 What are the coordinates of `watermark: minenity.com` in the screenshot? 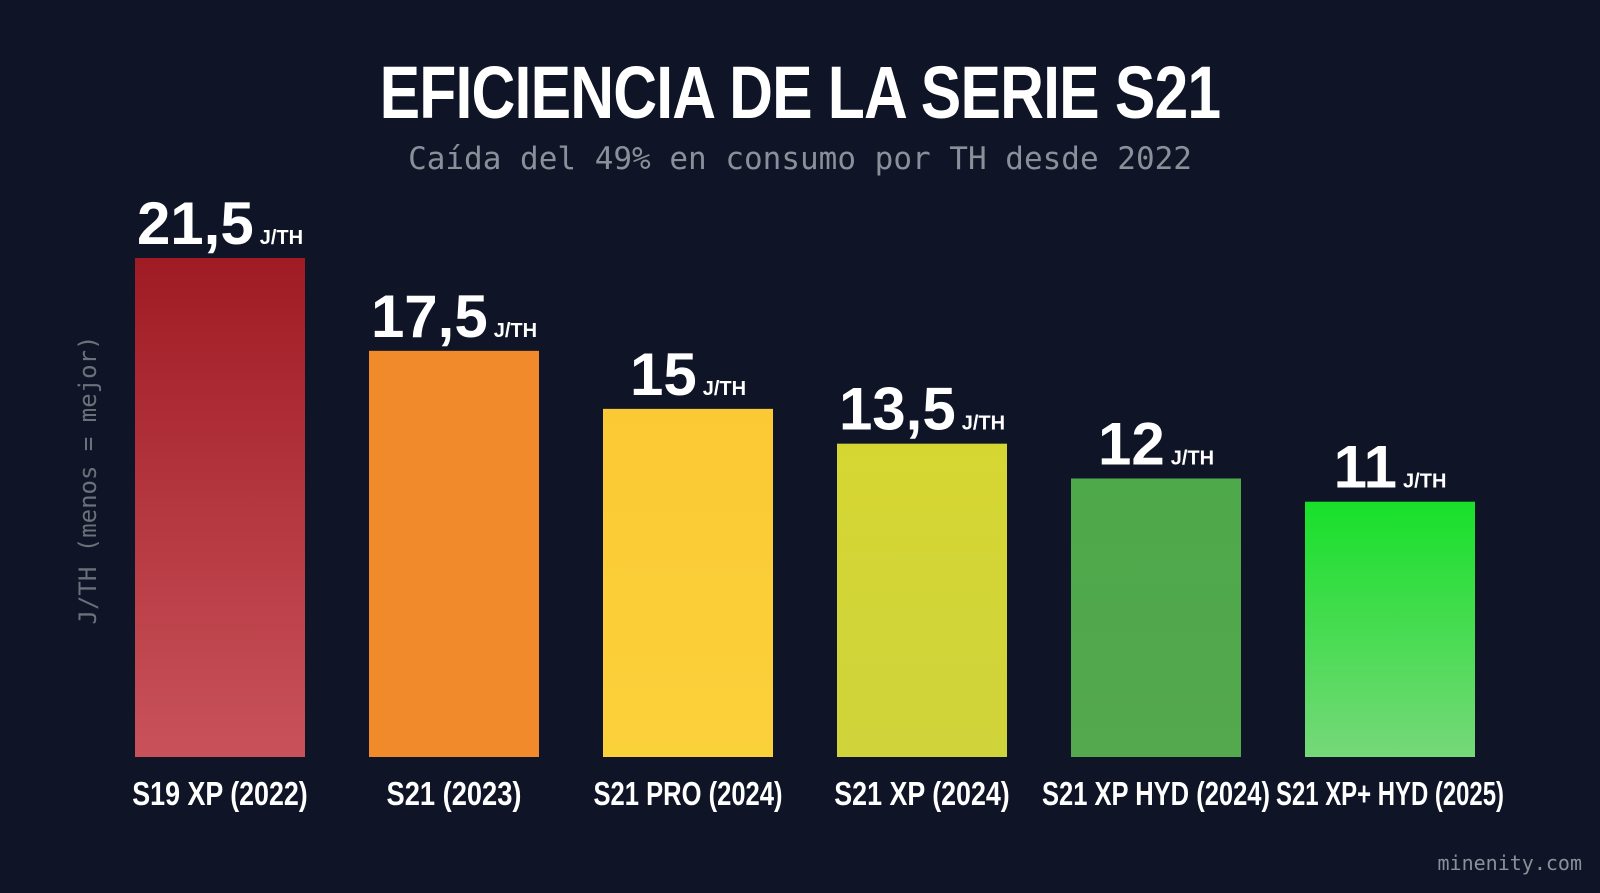 It's located at (1510, 863).